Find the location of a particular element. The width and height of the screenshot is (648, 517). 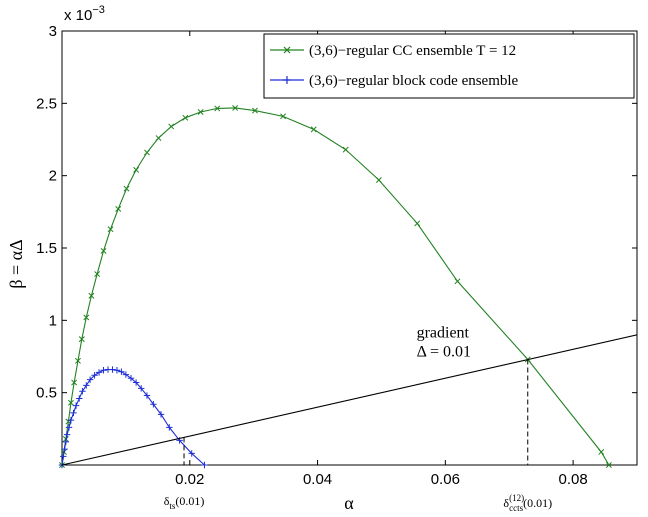

y-axis-multiplier: x 10−3 is located at coordinates (84, 14).